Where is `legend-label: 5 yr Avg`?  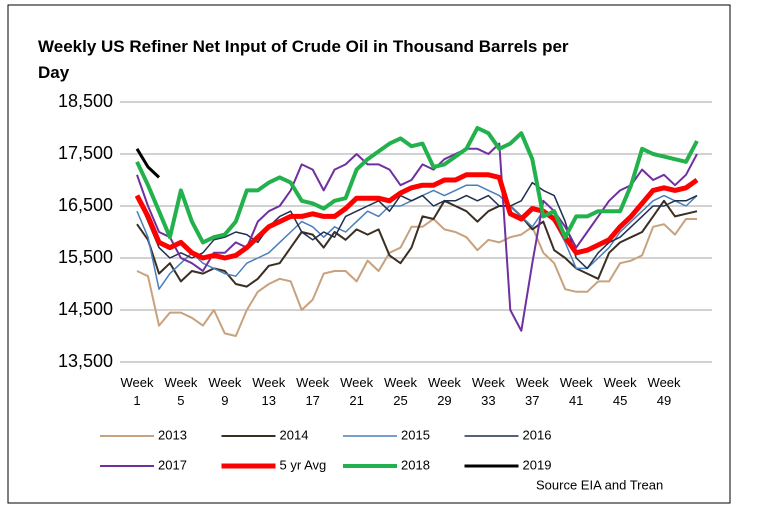 legend-label: 5 yr Avg is located at coordinates (303, 464).